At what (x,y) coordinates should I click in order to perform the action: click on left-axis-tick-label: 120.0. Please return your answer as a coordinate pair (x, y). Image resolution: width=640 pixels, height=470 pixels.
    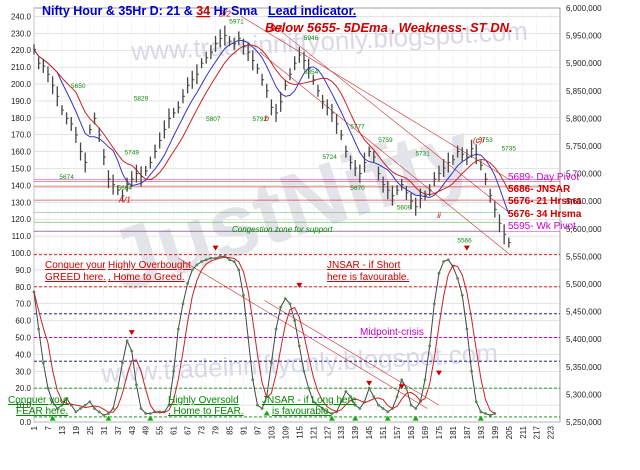
    Looking at the image, I should click on (21, 219).